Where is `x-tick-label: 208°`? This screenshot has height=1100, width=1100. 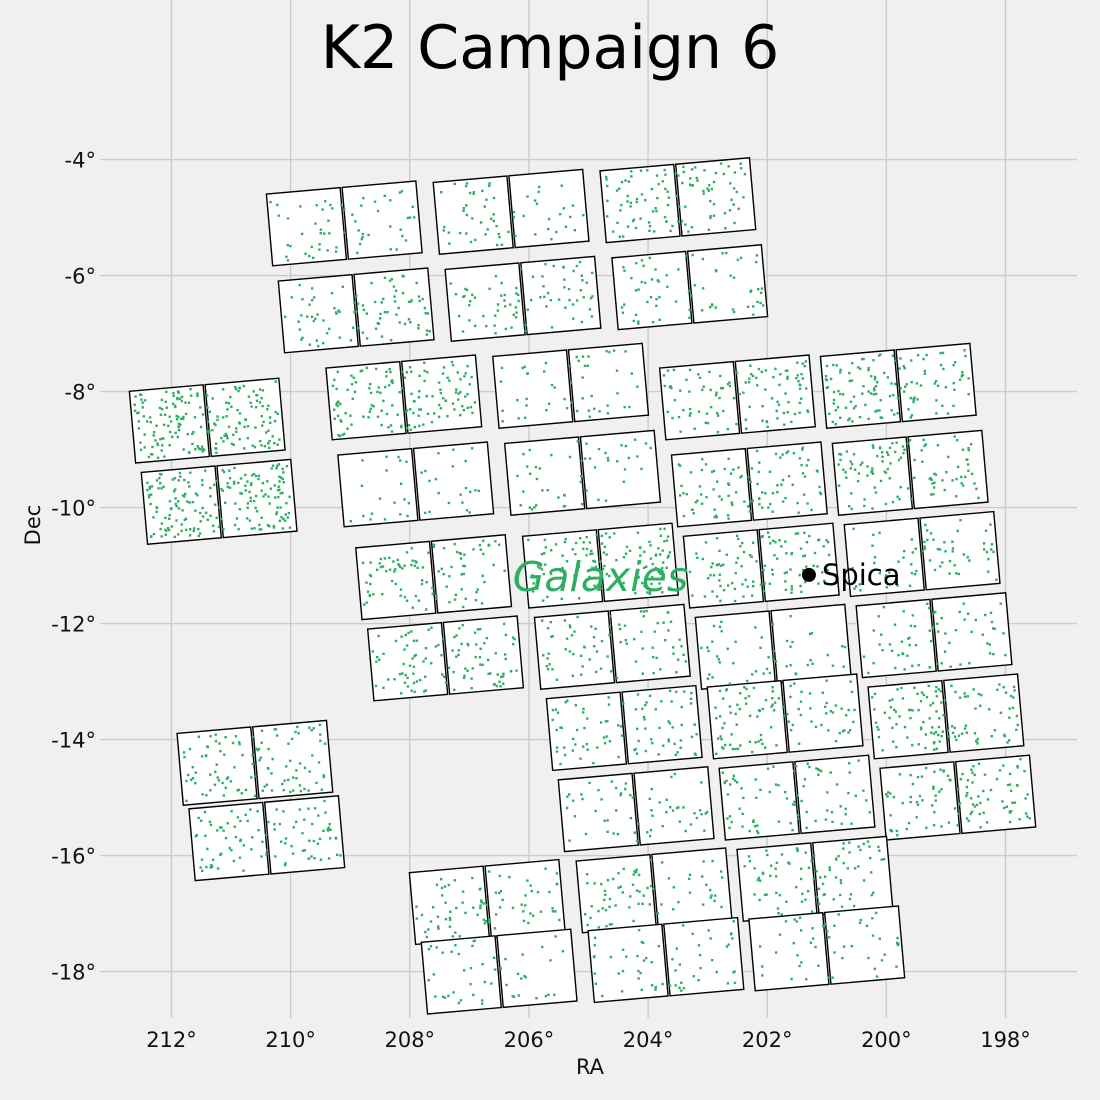
x-tick-label: 208° is located at coordinates (409, 1040).